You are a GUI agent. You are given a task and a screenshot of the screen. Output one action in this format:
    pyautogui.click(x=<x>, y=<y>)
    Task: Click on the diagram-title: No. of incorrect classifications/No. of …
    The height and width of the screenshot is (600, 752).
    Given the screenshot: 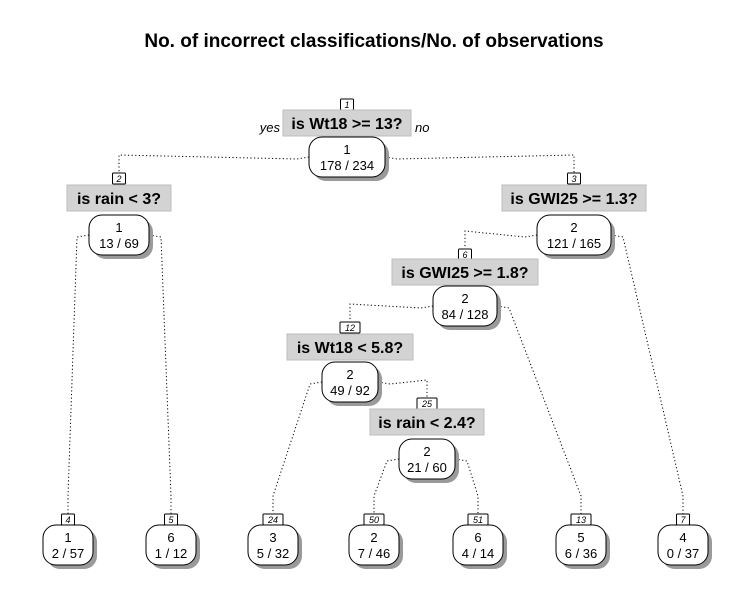 What is the action you would take?
    pyautogui.click(x=373, y=41)
    